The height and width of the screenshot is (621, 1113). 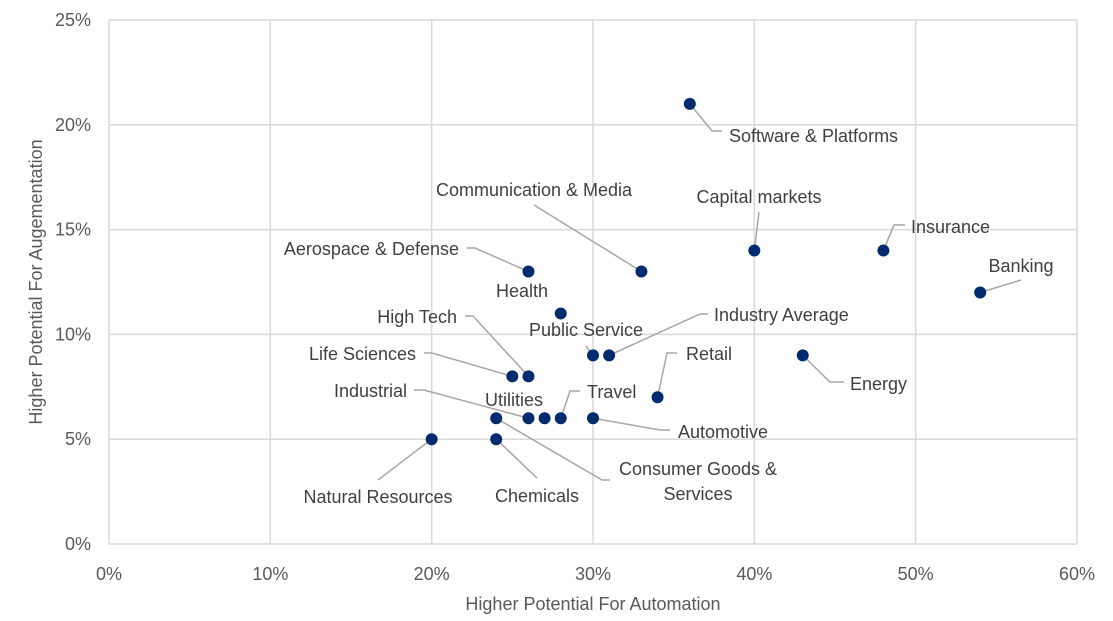 What do you see at coordinates (781, 315) in the screenshot?
I see `data-label-industry-average: Industry Average` at bounding box center [781, 315].